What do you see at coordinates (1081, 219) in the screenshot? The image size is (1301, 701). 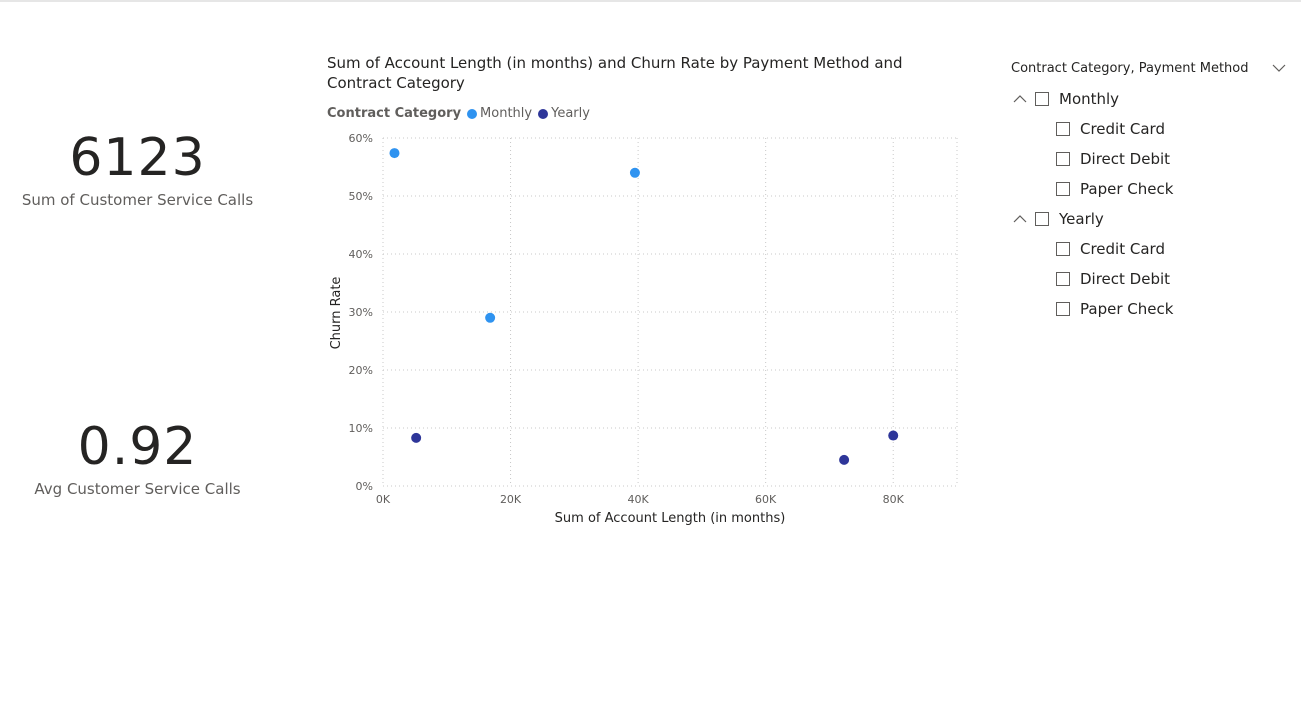 I see `slicer-group-label: Yearly` at bounding box center [1081, 219].